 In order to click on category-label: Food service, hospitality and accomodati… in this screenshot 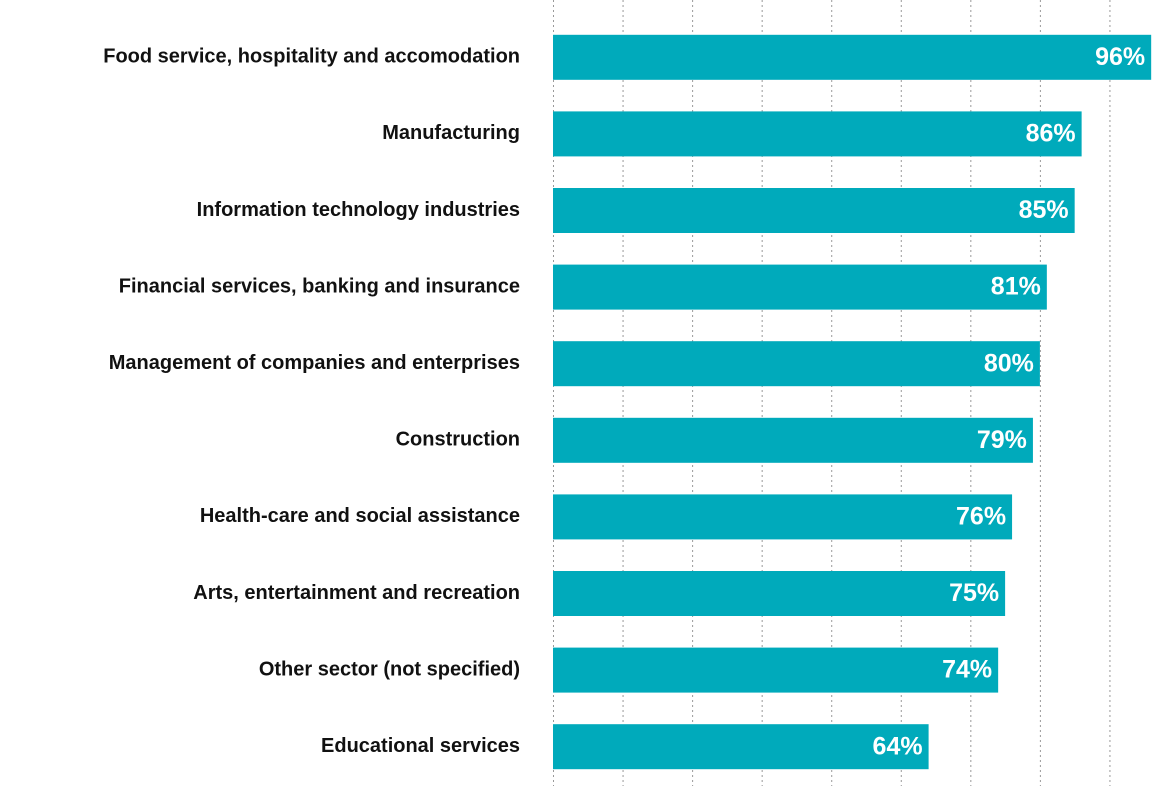, I will do `click(311, 57)`.